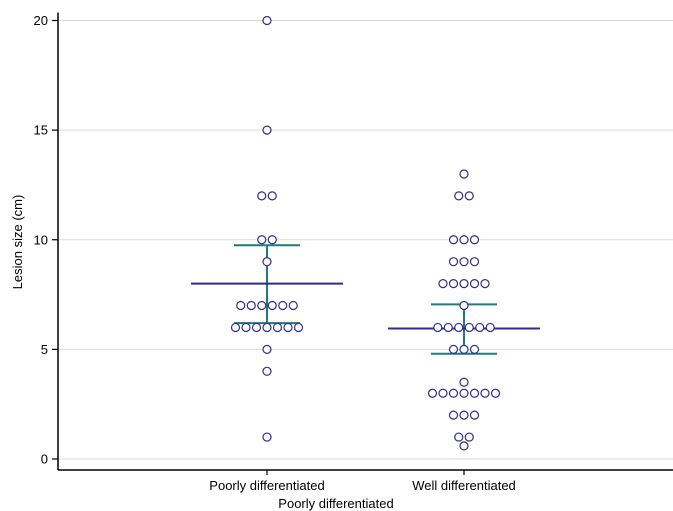  Describe the element at coordinates (266, 485) in the screenshot. I see `x-tick-label: Poorly differentiated` at that location.